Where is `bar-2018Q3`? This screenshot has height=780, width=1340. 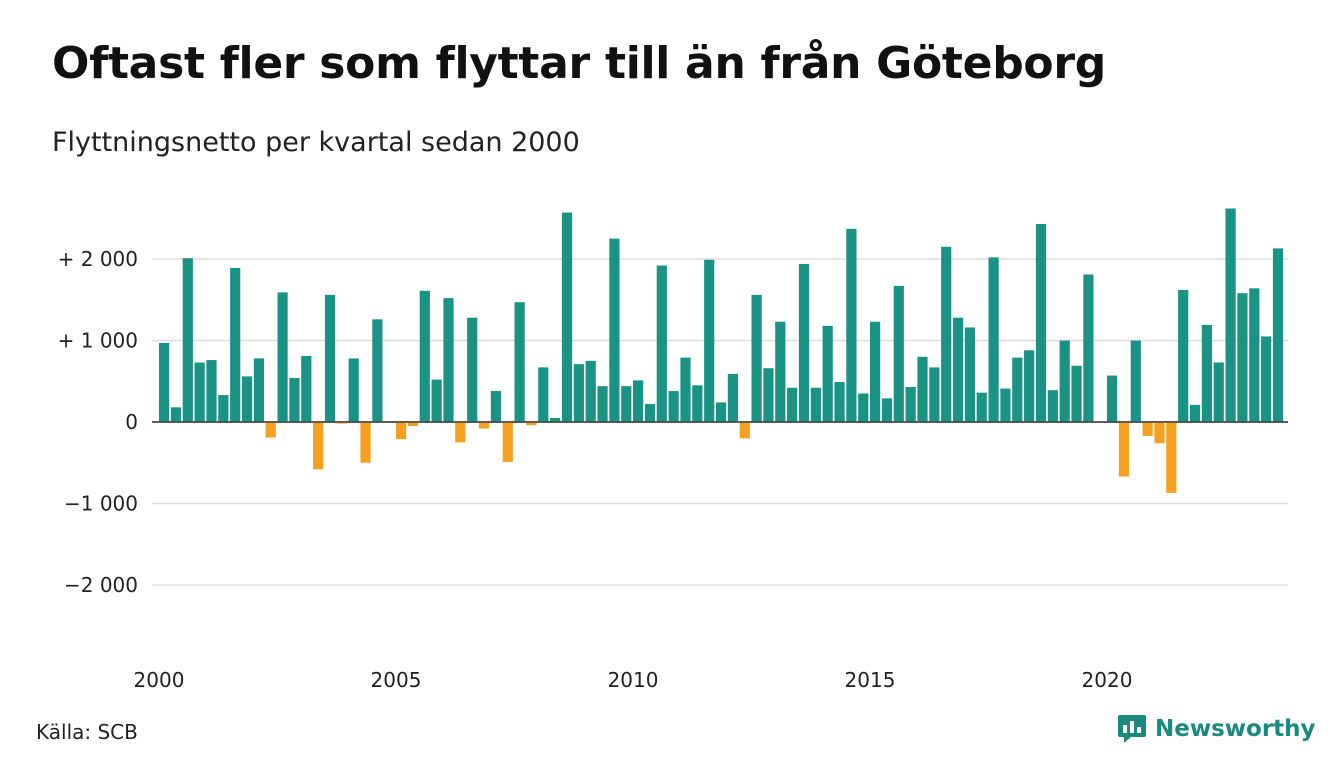 bar-2018Q3 is located at coordinates (1041, 322).